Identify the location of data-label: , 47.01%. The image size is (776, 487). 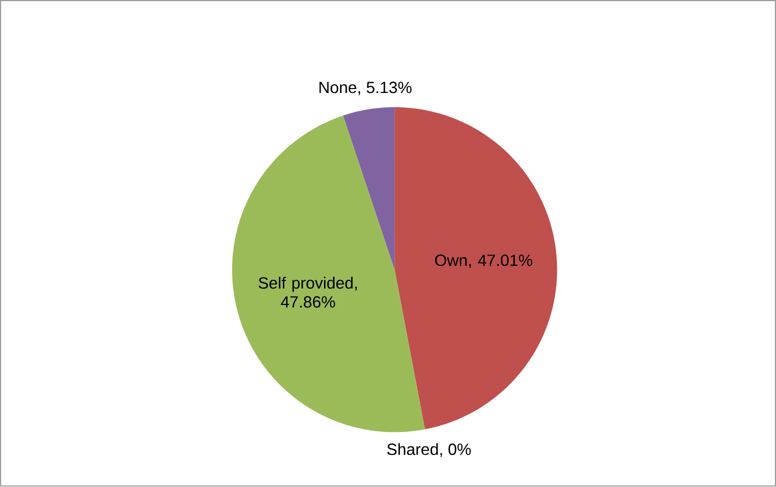
(500, 261).